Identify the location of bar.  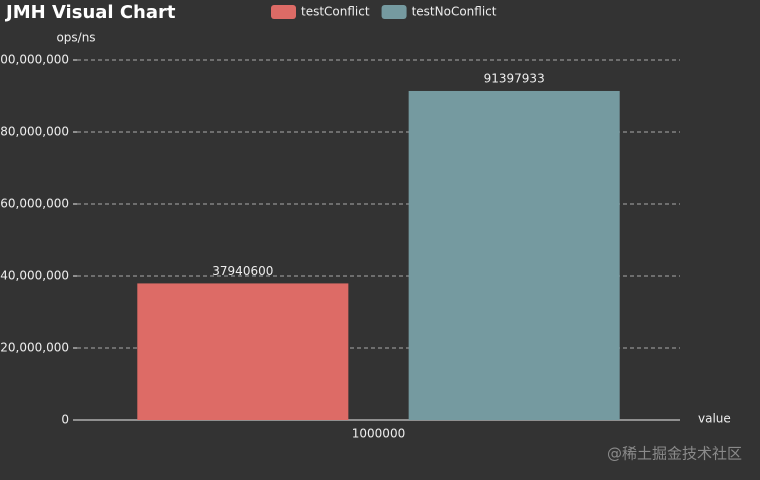
(243, 351).